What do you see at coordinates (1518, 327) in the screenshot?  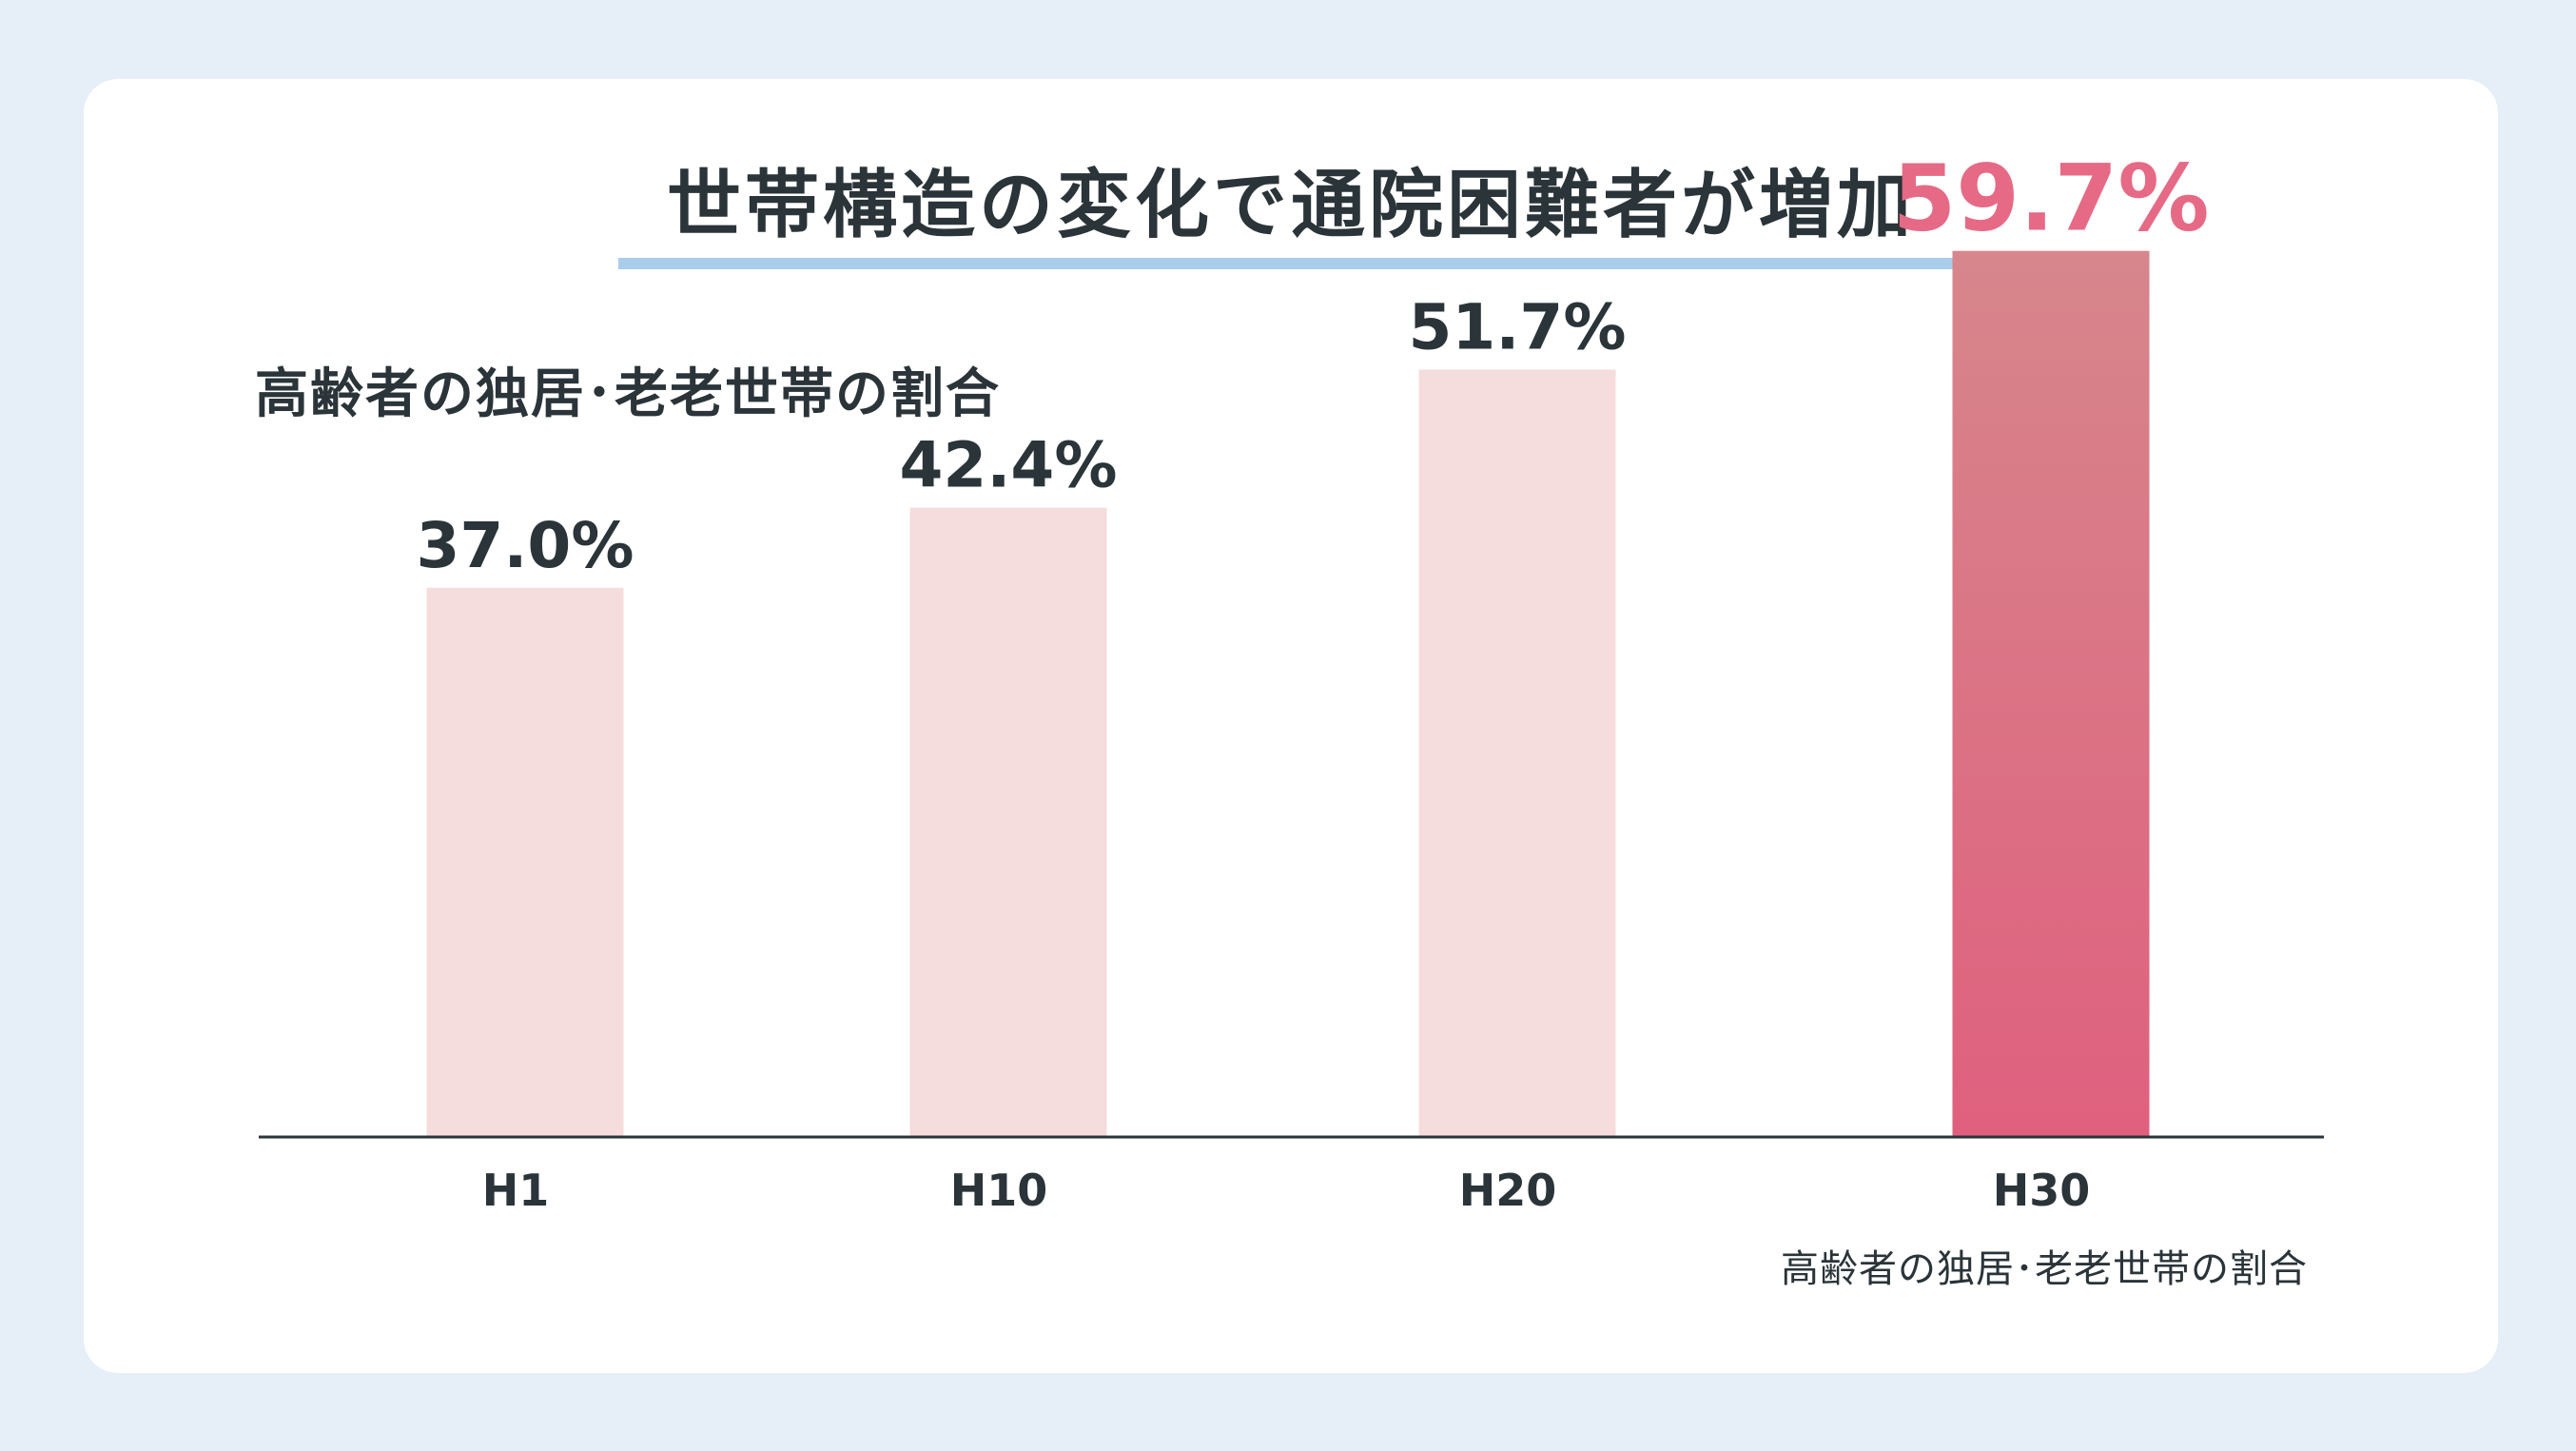 I see `value-label-h20: 51.7%` at bounding box center [1518, 327].